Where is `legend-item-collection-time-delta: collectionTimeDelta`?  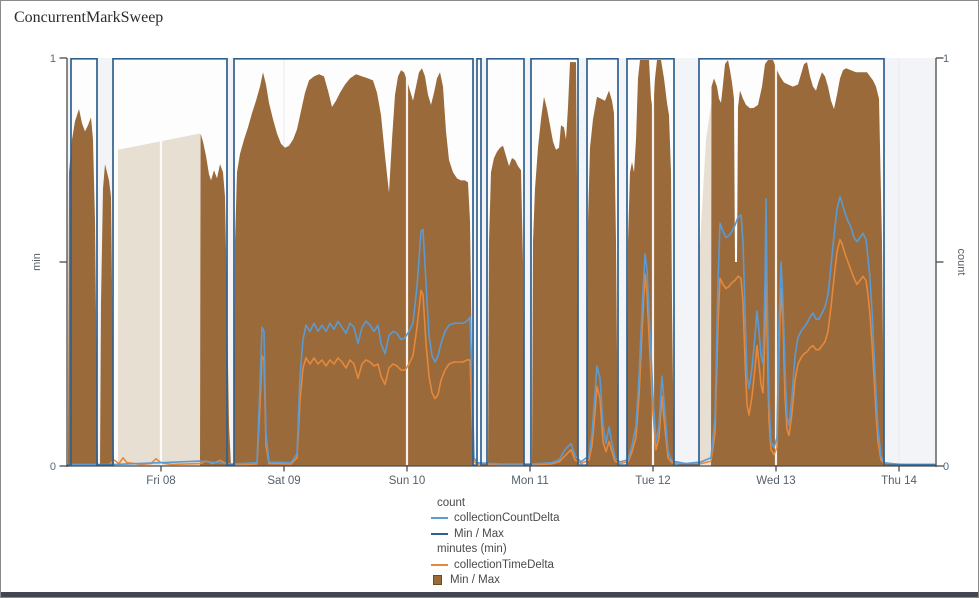
legend-item-collection-time-delta: collectionTimeDelta is located at coordinates (495, 565).